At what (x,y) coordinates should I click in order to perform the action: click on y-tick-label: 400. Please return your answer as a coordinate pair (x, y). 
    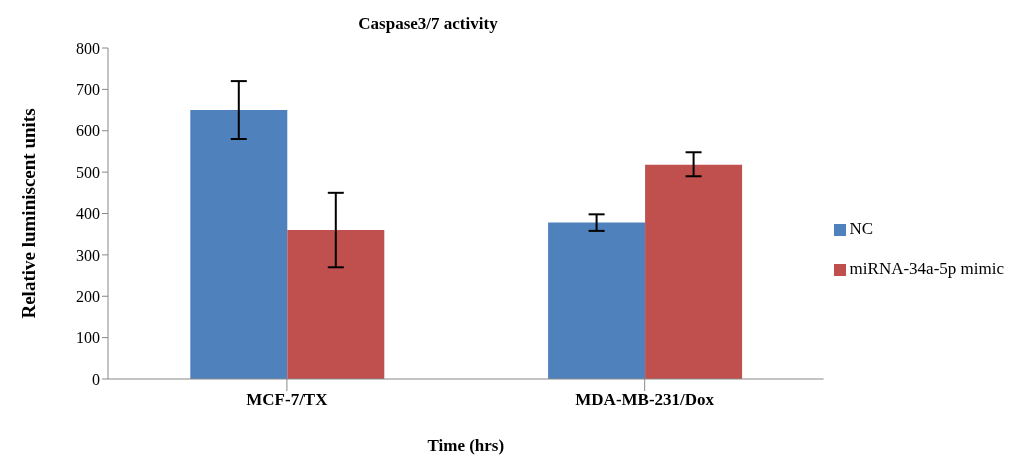
    Looking at the image, I should click on (88, 214).